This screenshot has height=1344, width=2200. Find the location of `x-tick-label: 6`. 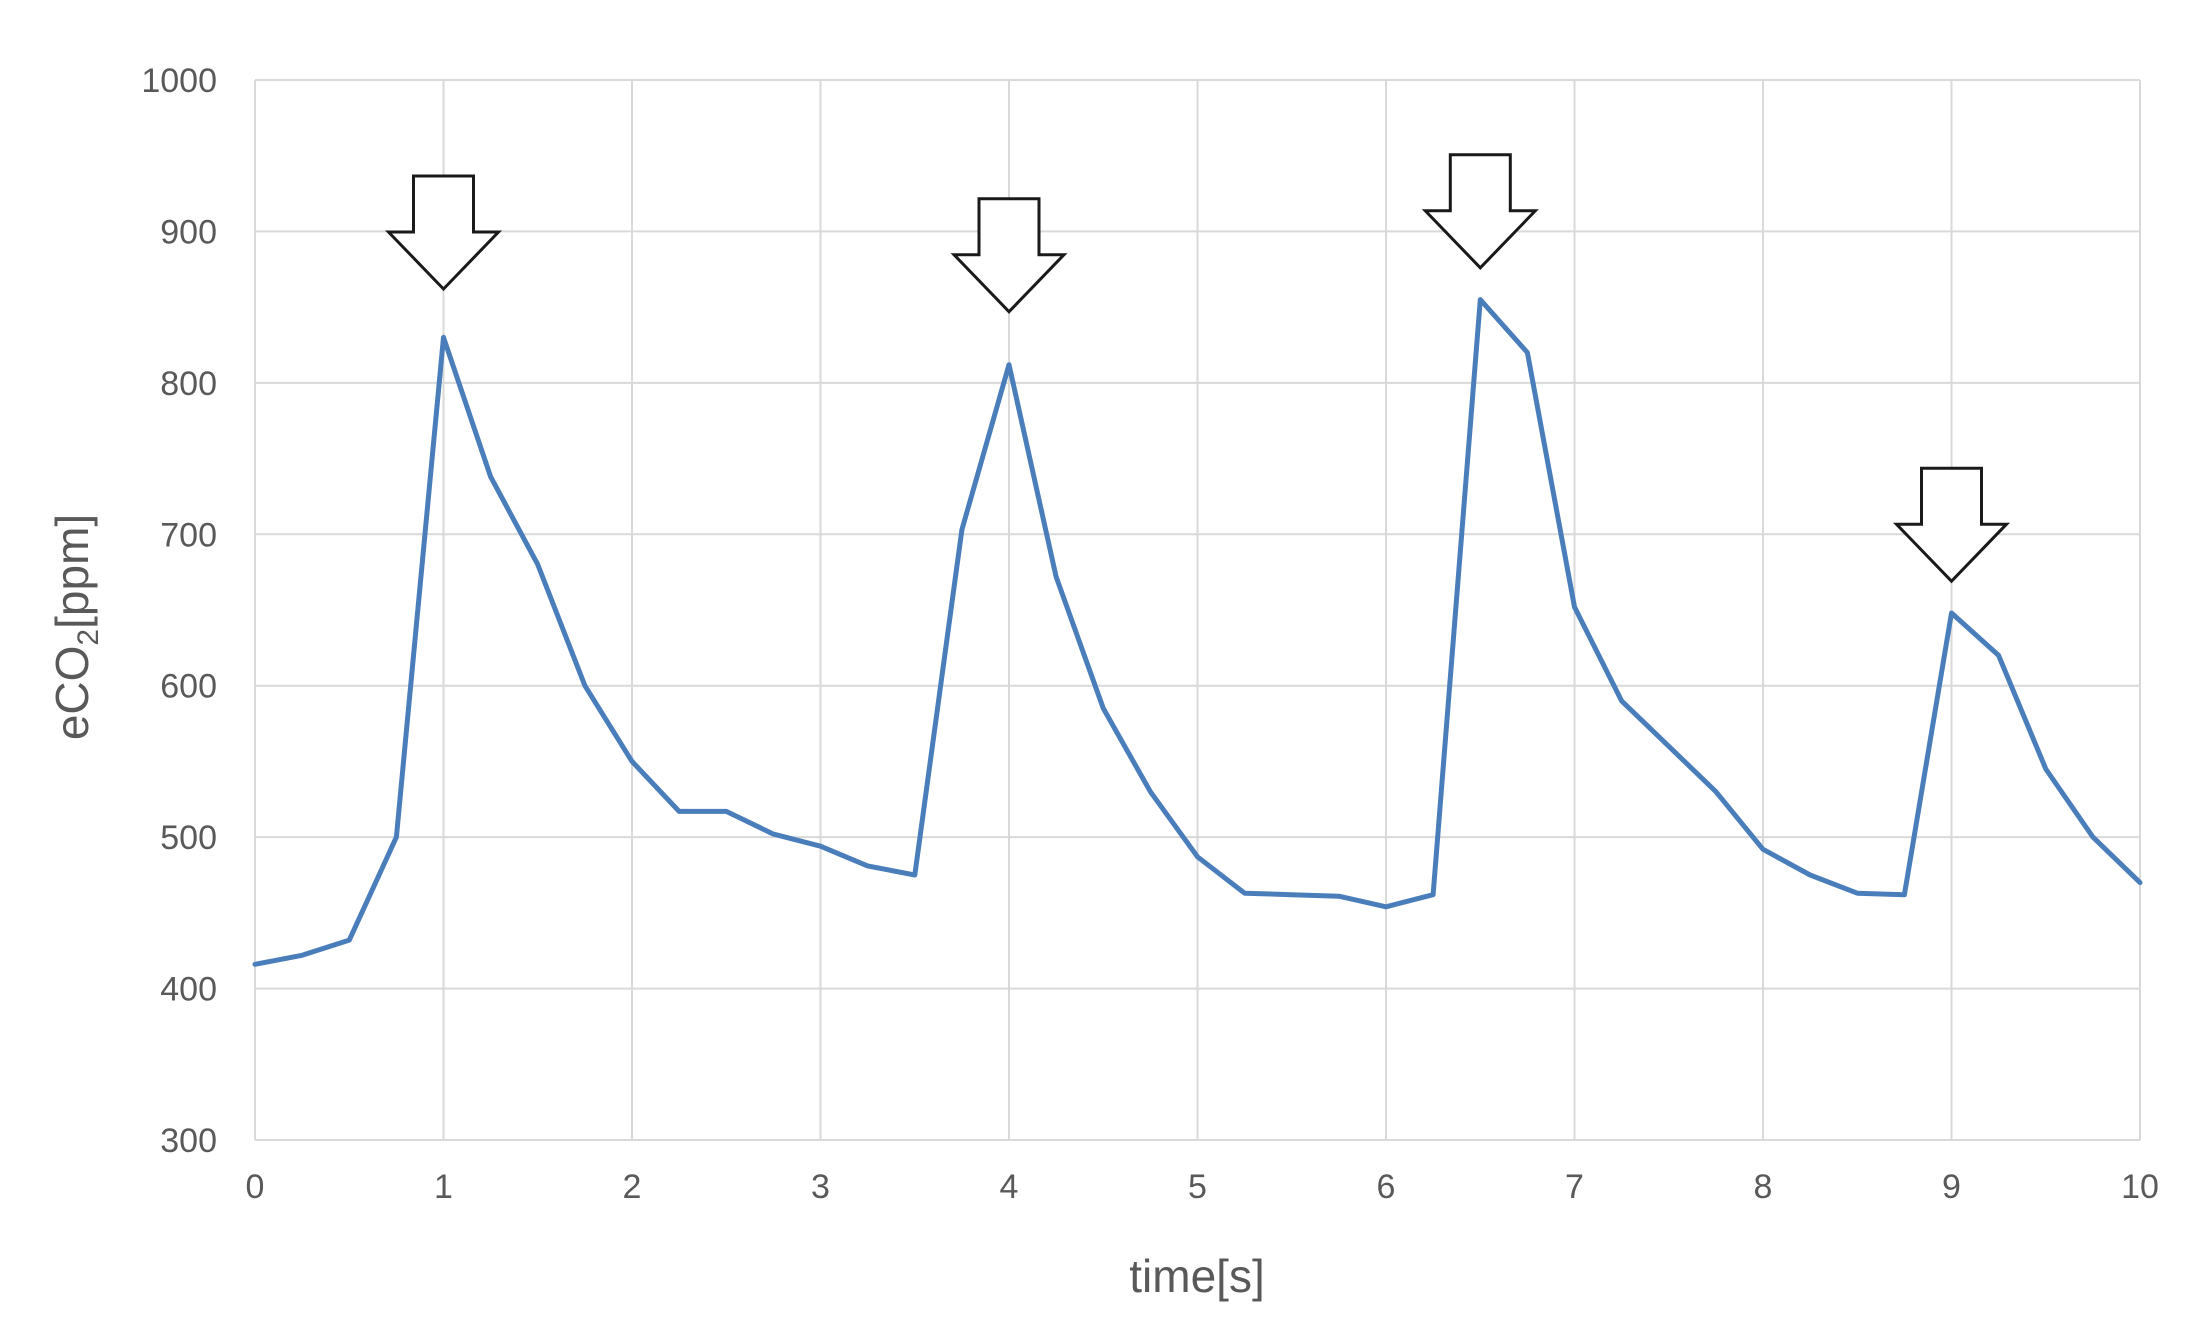

x-tick-label: 6 is located at coordinates (1386, 1187).